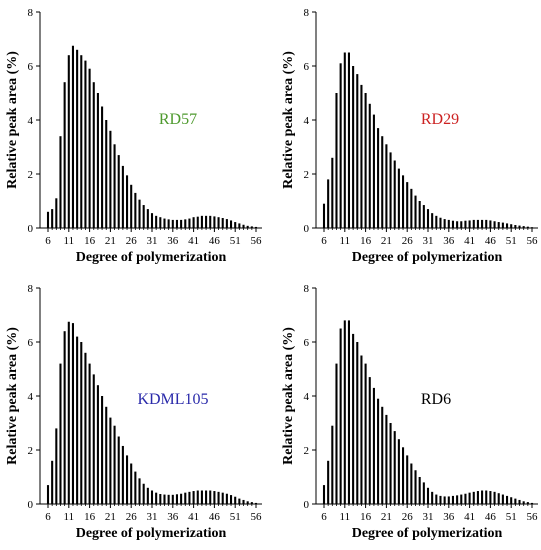 Image resolution: width=541 pixels, height=550 pixels. Describe the element at coordinates (31, 451) in the screenshot. I see `y-tick-label: 2` at that location.